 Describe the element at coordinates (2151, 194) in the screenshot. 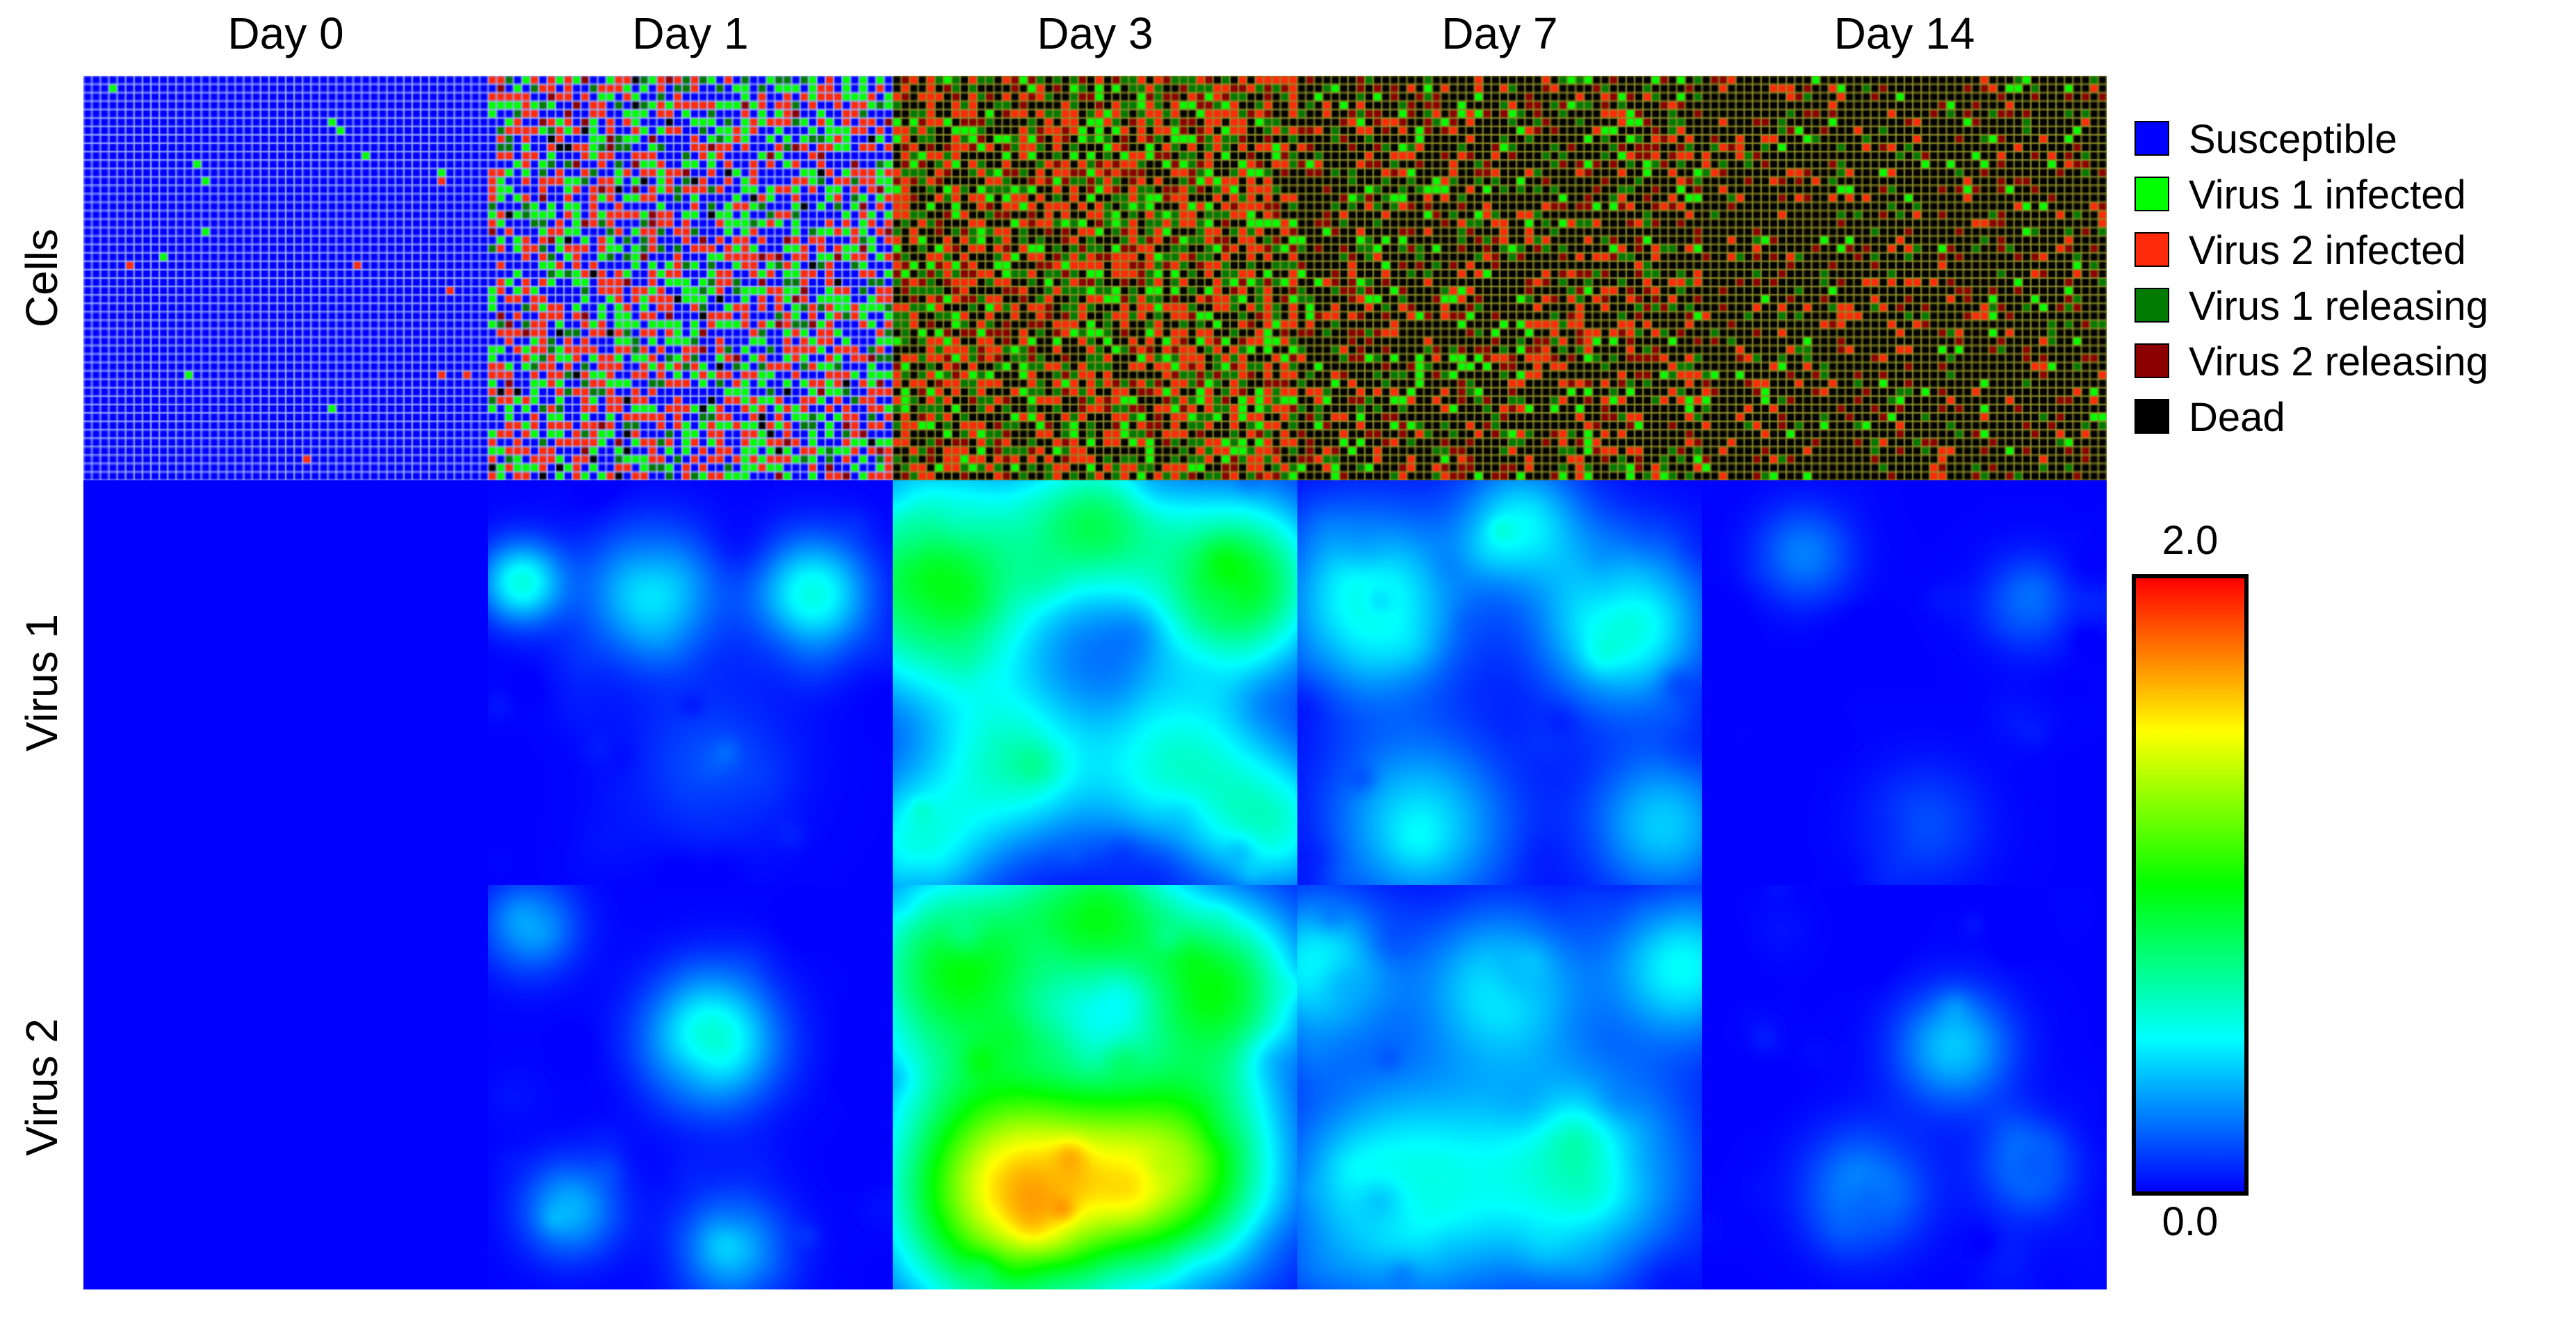

I see `legend-swatch-virus-1-infected` at that location.